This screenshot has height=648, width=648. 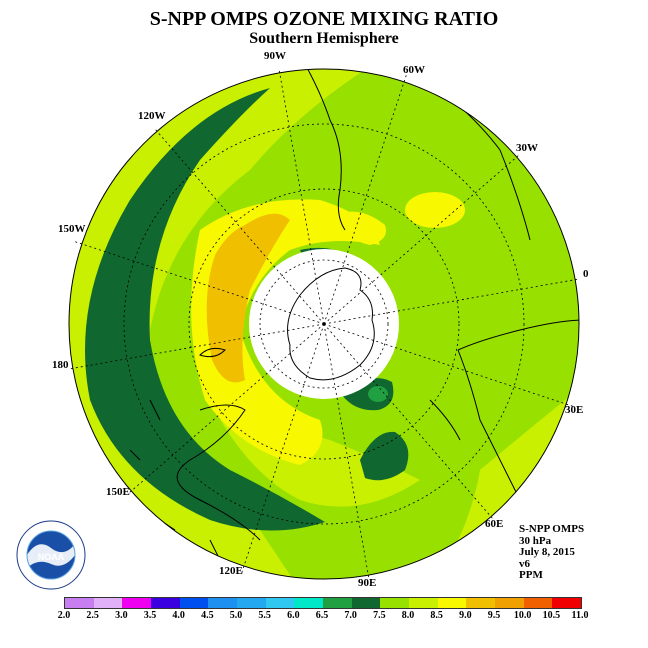 I want to click on lon-label-150w: 150W, so click(x=72, y=229).